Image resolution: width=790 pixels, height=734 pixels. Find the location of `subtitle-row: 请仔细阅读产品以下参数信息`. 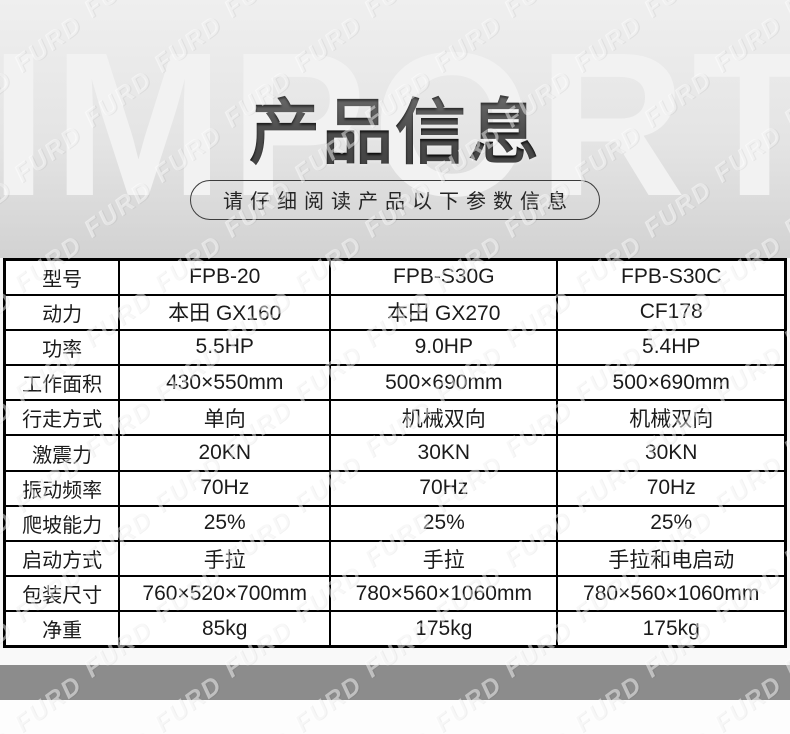

subtitle-row: 请仔细阅读产品以下参数信息 is located at coordinates (395, 200).